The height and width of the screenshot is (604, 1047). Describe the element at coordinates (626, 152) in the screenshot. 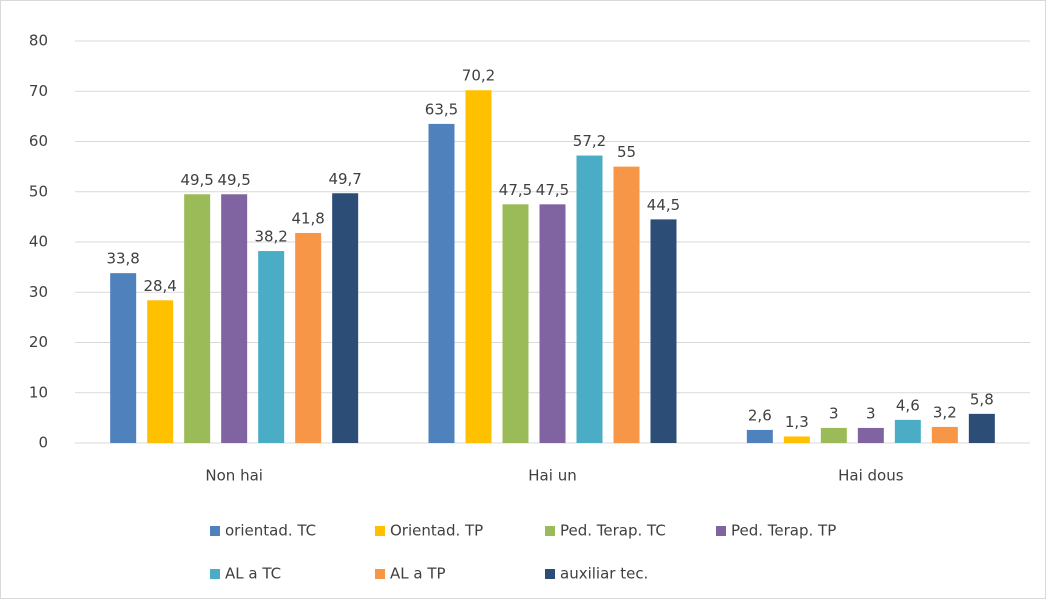

I see `data-label: 55` at that location.